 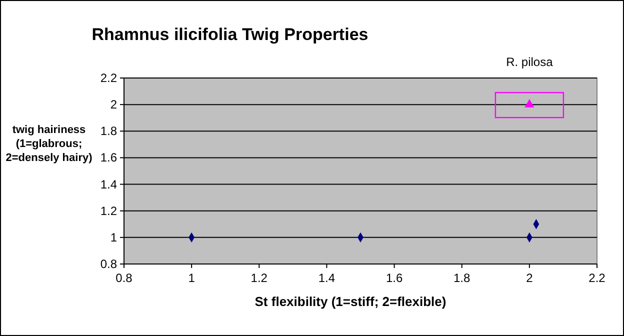 What do you see at coordinates (114, 105) in the screenshot?
I see `y-tick-label: 2` at bounding box center [114, 105].